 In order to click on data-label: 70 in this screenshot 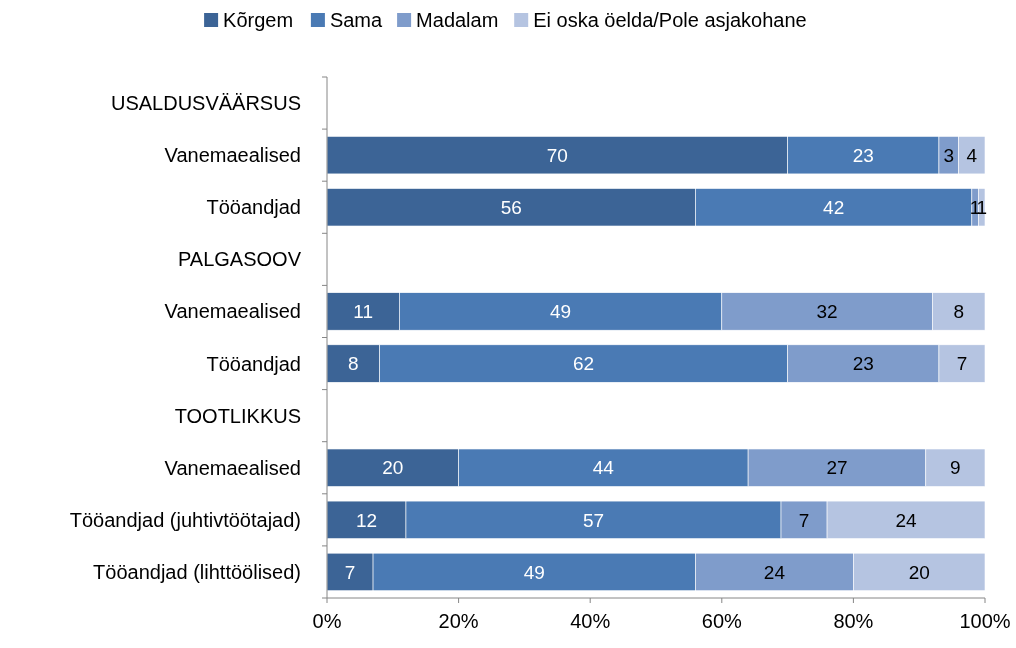, I will do `click(557, 155)`.